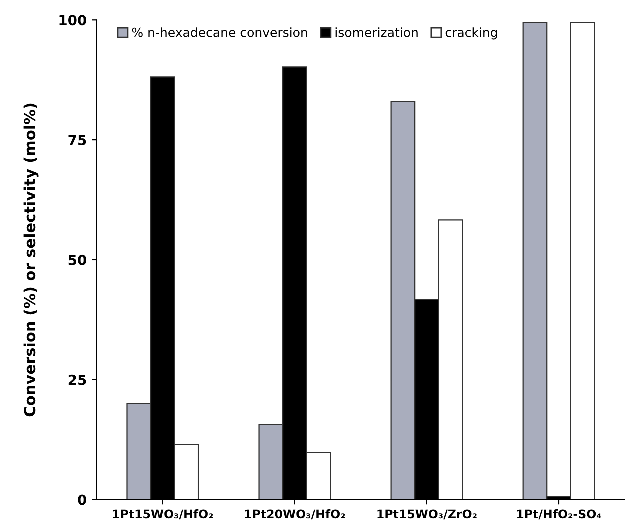 The width and height of the screenshot is (625, 530). Describe the element at coordinates (559, 515) in the screenshot. I see `x-tick-label: 1Pt/HfO₂-SO₄` at that location.